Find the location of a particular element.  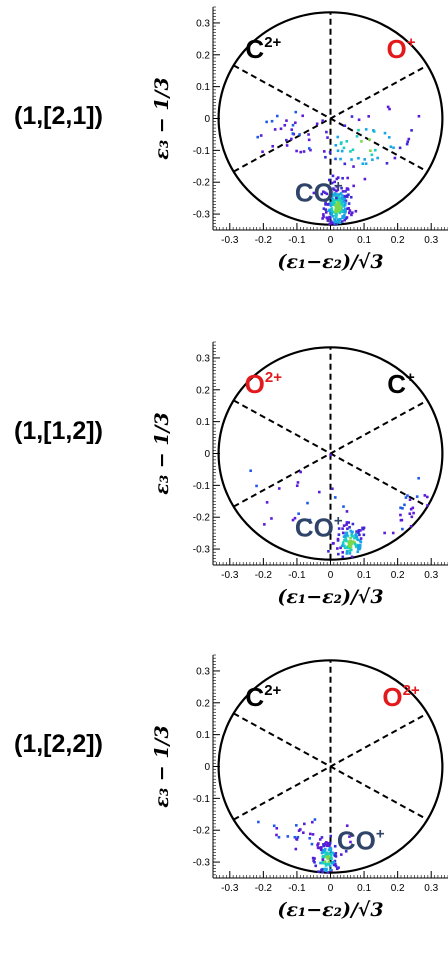

y-tick-label: -0.2 is located at coordinates (202, 831).